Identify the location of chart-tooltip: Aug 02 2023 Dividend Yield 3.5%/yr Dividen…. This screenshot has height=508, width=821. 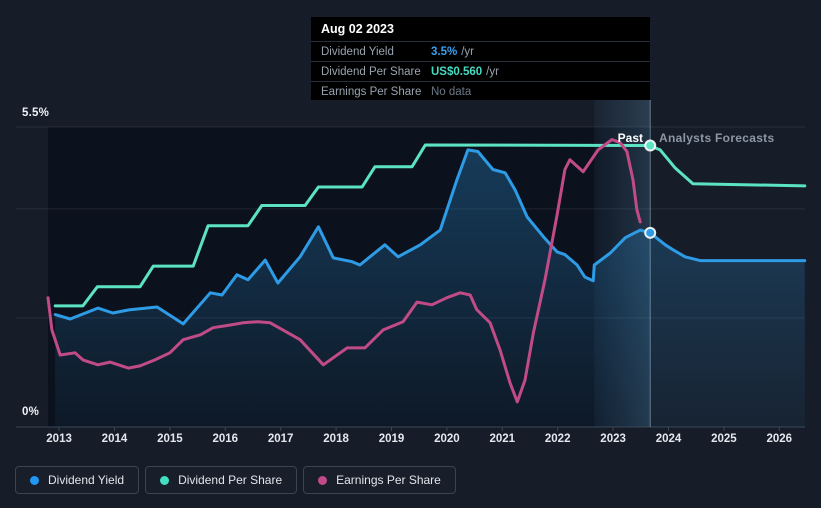
(480, 58).